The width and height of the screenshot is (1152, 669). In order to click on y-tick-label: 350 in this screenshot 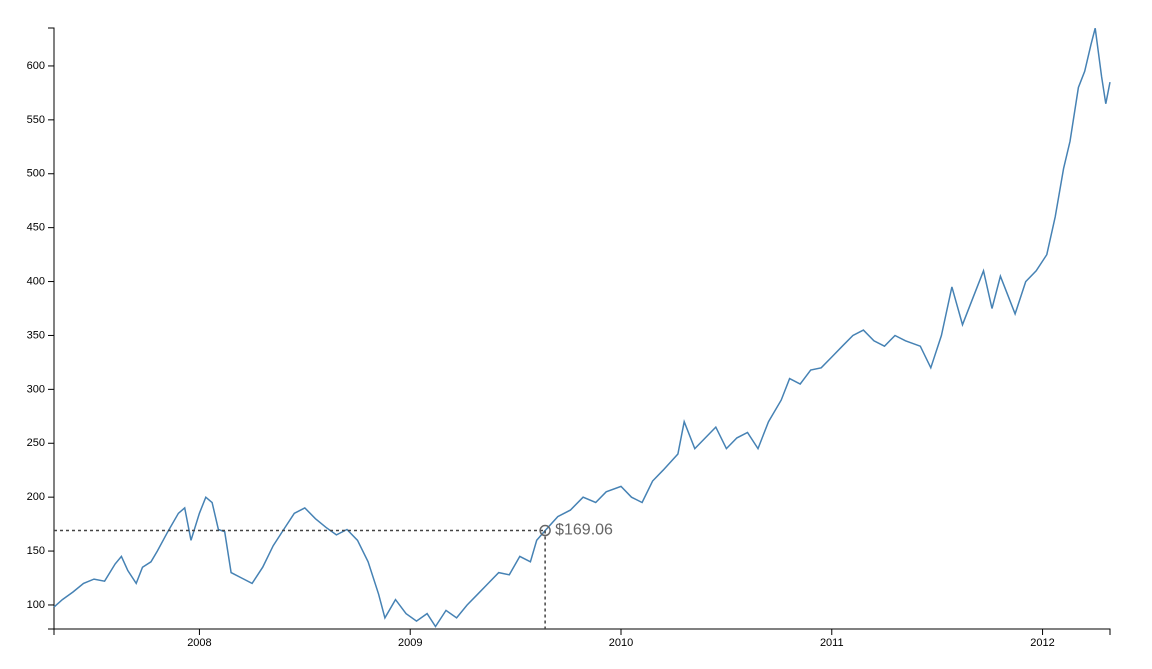, I will do `click(36, 335)`.